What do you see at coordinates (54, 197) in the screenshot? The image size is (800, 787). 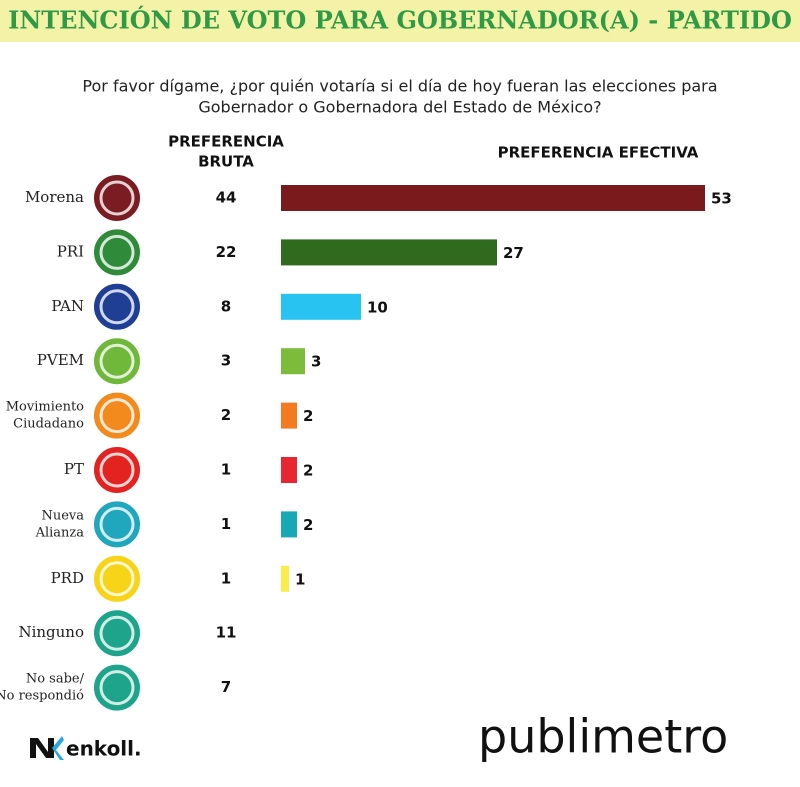 I see `category-label: Morena` at bounding box center [54, 197].